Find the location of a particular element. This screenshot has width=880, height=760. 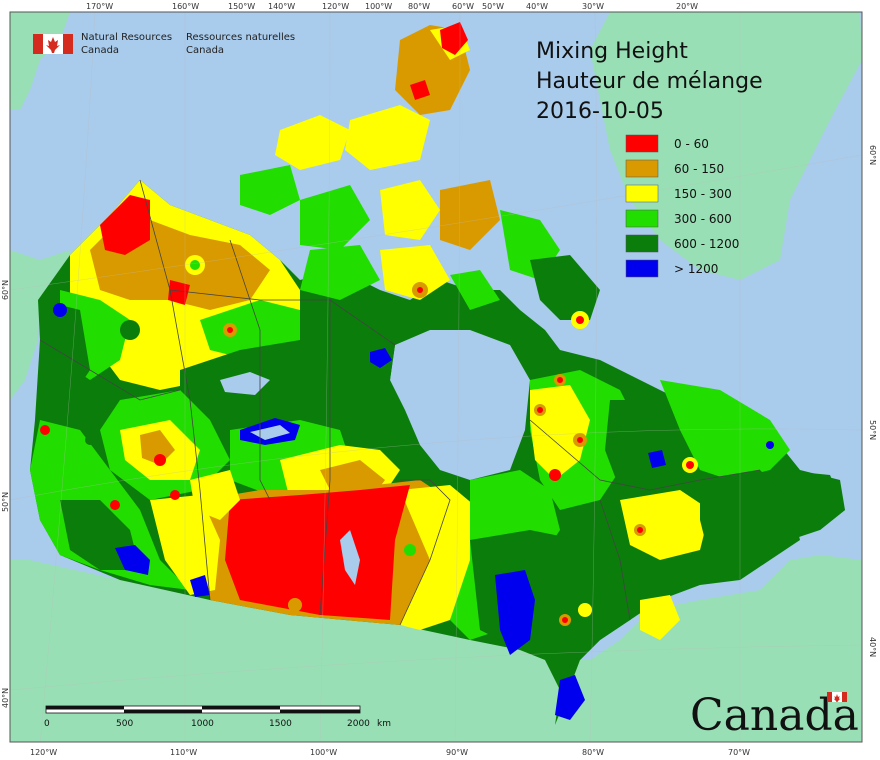

legend-label: 600 - 1200 is located at coordinates (706, 244).